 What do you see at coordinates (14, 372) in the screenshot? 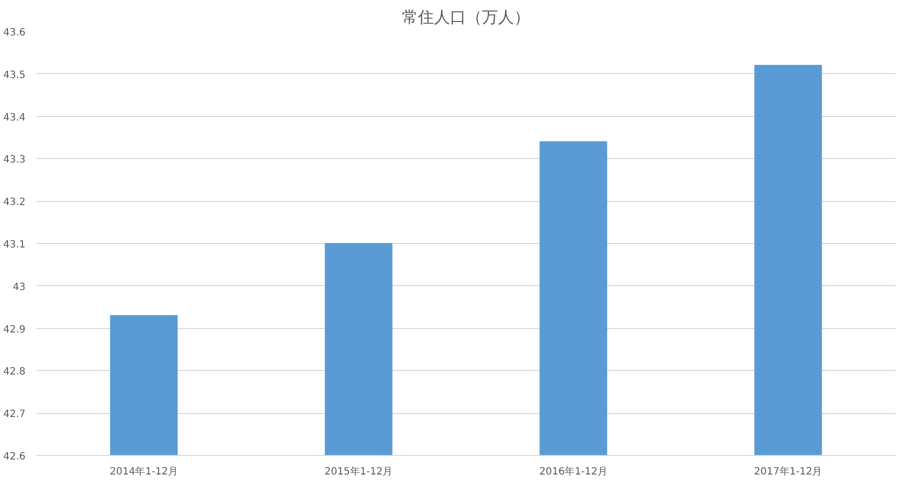
I see `y-tick-label: 42.8` at bounding box center [14, 372].